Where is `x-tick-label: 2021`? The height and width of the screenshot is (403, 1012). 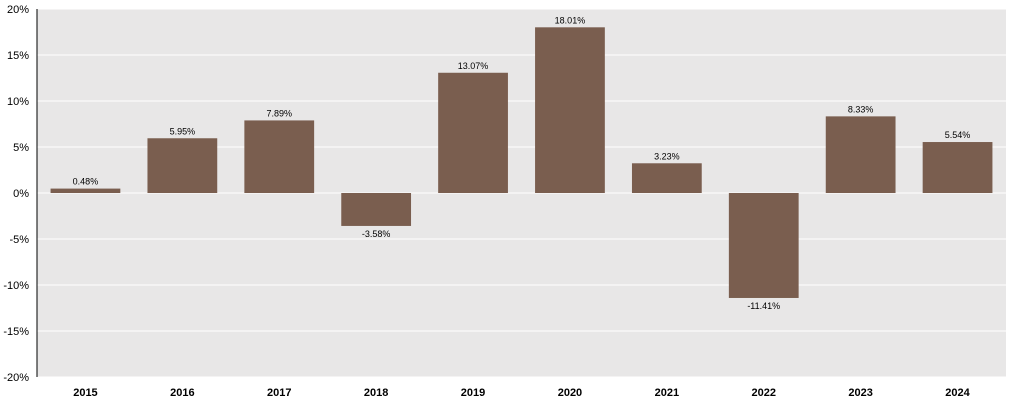 x-tick-label: 2021 is located at coordinates (667, 393).